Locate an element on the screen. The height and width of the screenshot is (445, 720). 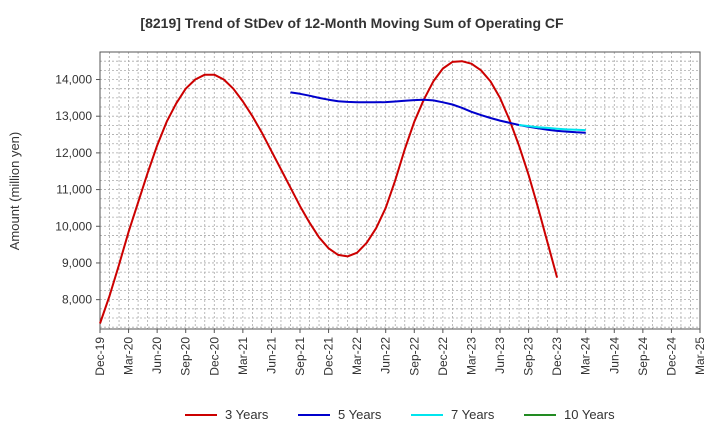
x-tick-label: Mar-25 is located at coordinates (700, 356).